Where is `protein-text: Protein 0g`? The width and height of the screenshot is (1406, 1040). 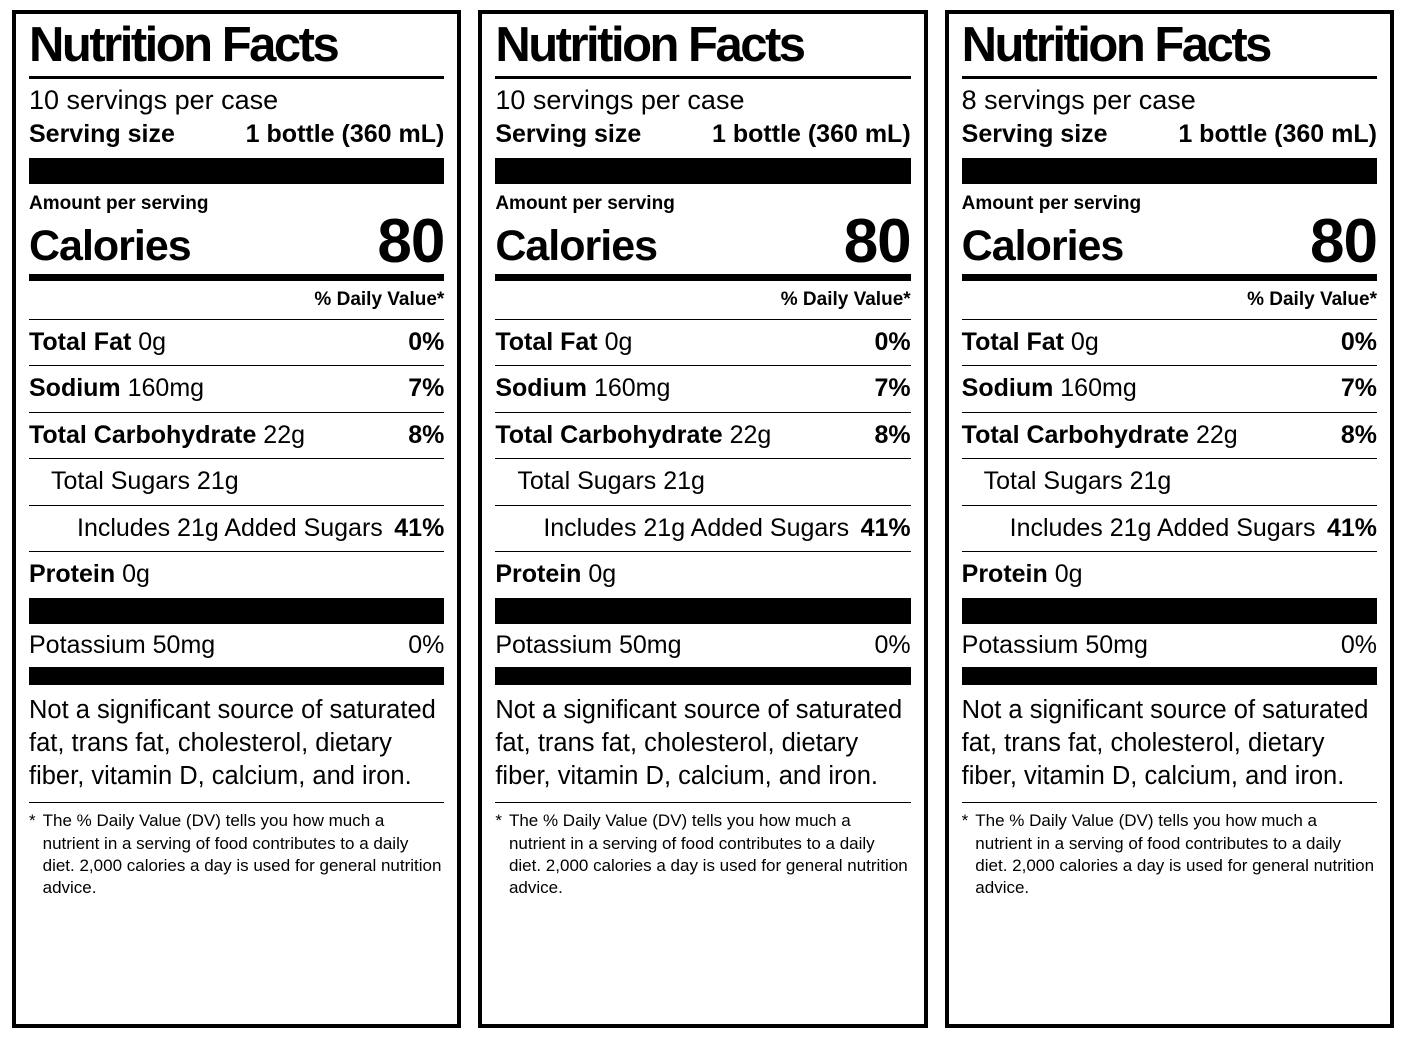 protein-text: Protein 0g is located at coordinates (89, 574).